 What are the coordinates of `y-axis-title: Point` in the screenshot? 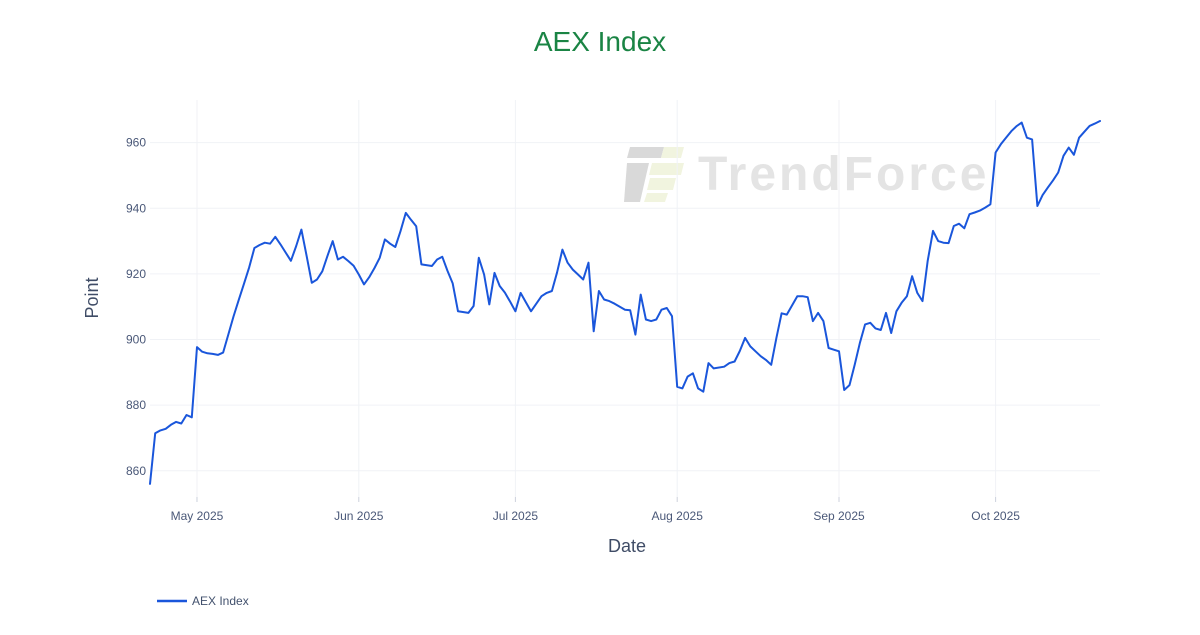 It's located at (92, 297).